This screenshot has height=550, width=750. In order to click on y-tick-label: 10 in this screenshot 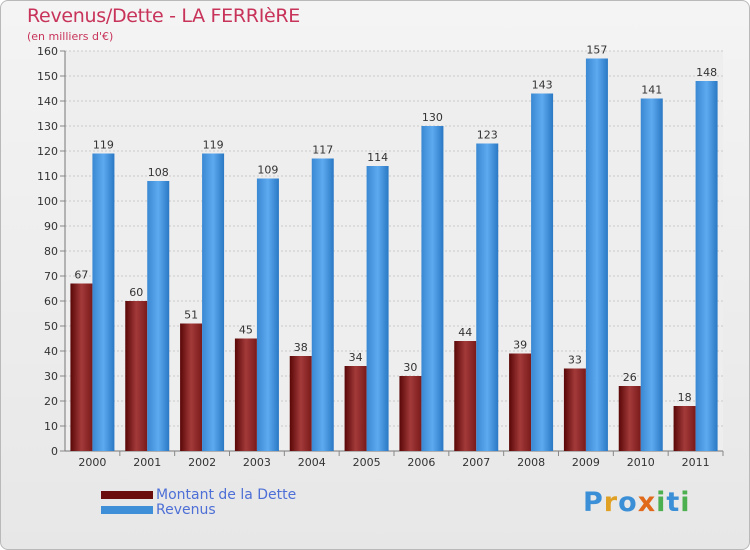, I will do `click(51, 426)`.